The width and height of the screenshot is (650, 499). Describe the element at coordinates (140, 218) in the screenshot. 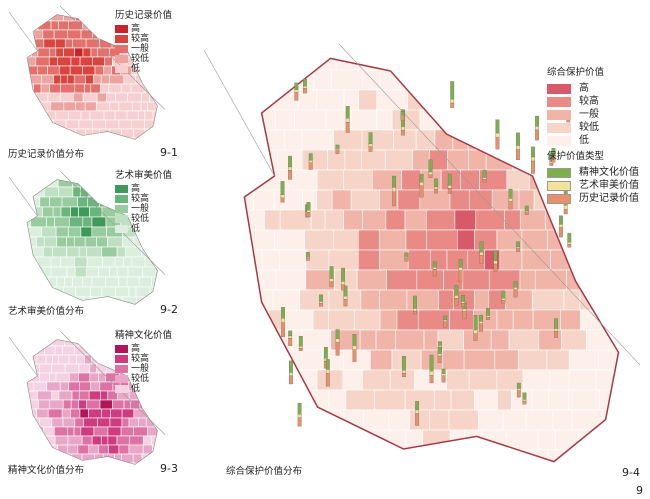

I see `legend-label: 较低` at that location.